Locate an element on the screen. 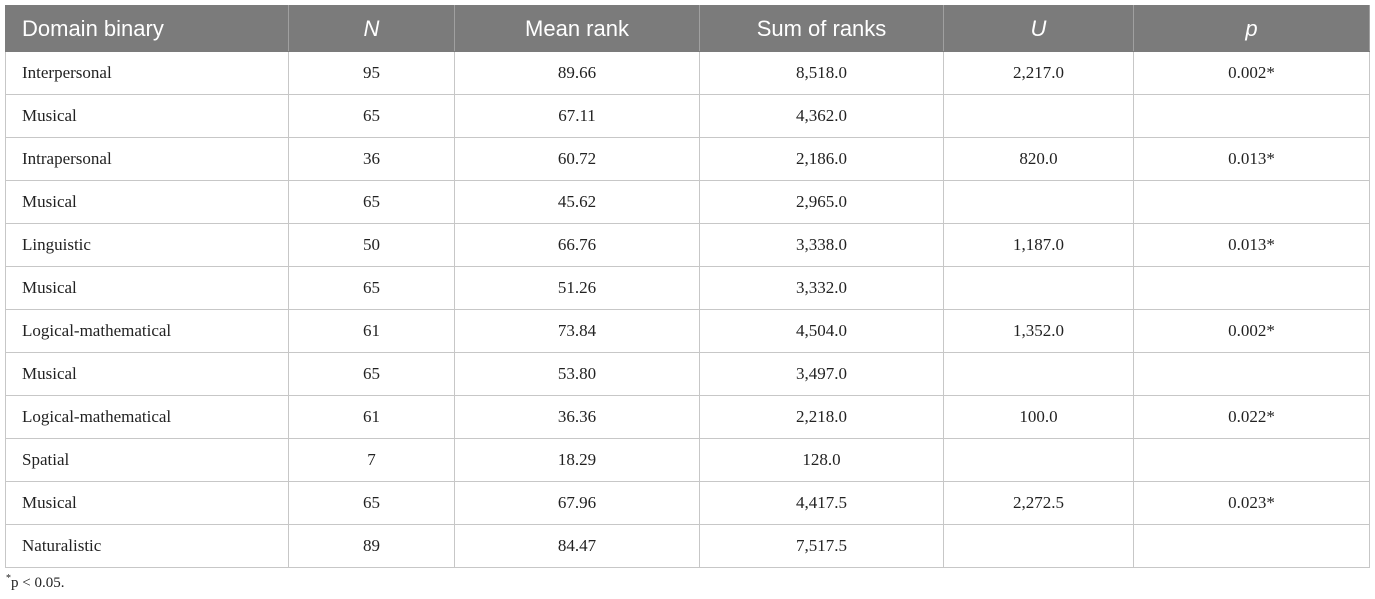  cell-mean-rank: 51.26 is located at coordinates (577, 288).